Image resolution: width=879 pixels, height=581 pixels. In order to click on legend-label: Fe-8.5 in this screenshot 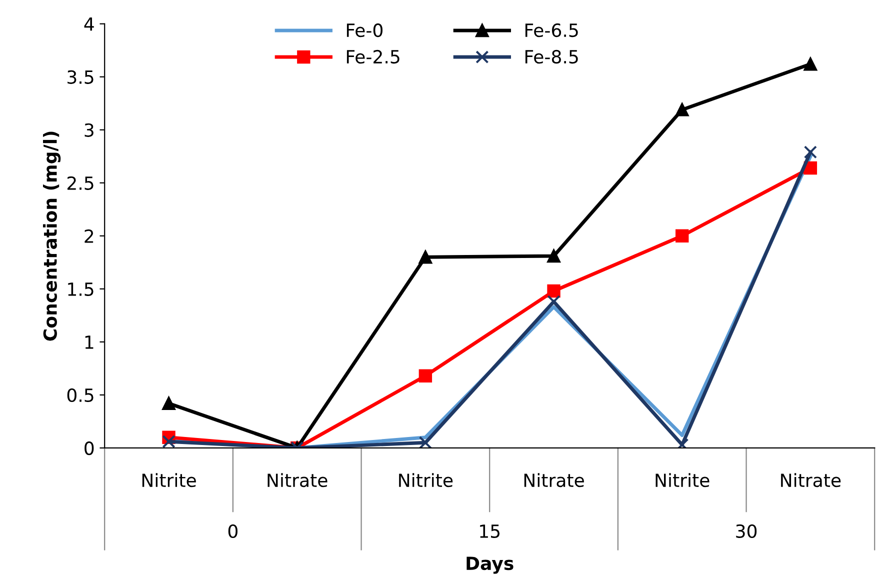, I will do `click(551, 57)`.